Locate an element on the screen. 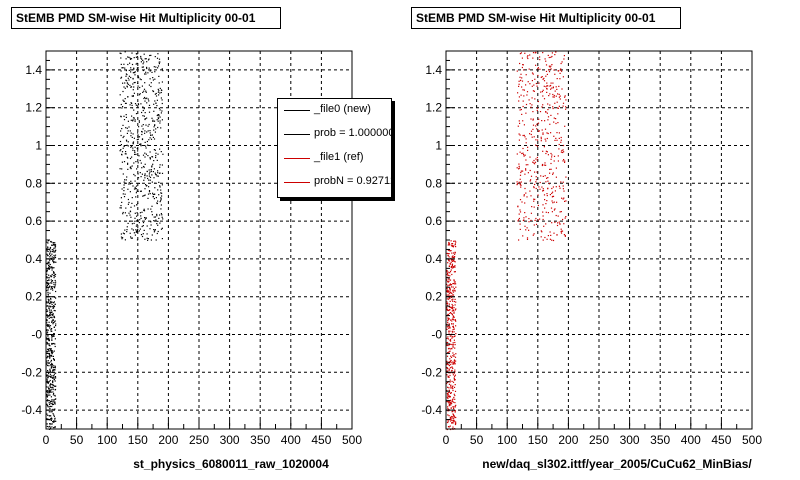  y-tick-label: 1.4 is located at coordinates (33, 70).